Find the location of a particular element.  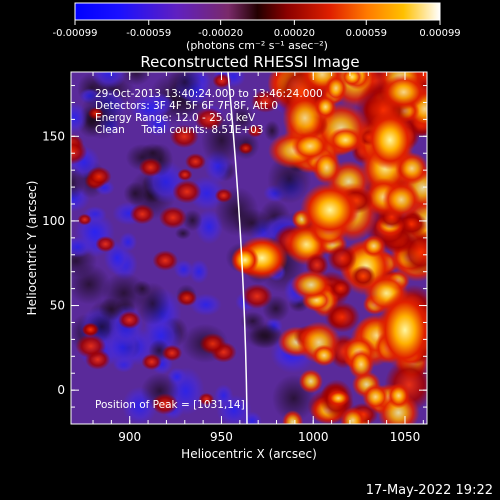

peak-position-label: Position of Peak = [1031,14] is located at coordinates (170, 405).